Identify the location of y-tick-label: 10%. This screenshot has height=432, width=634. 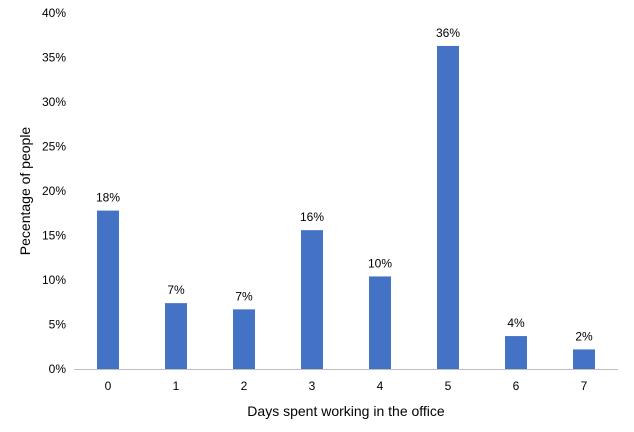
(54, 280).